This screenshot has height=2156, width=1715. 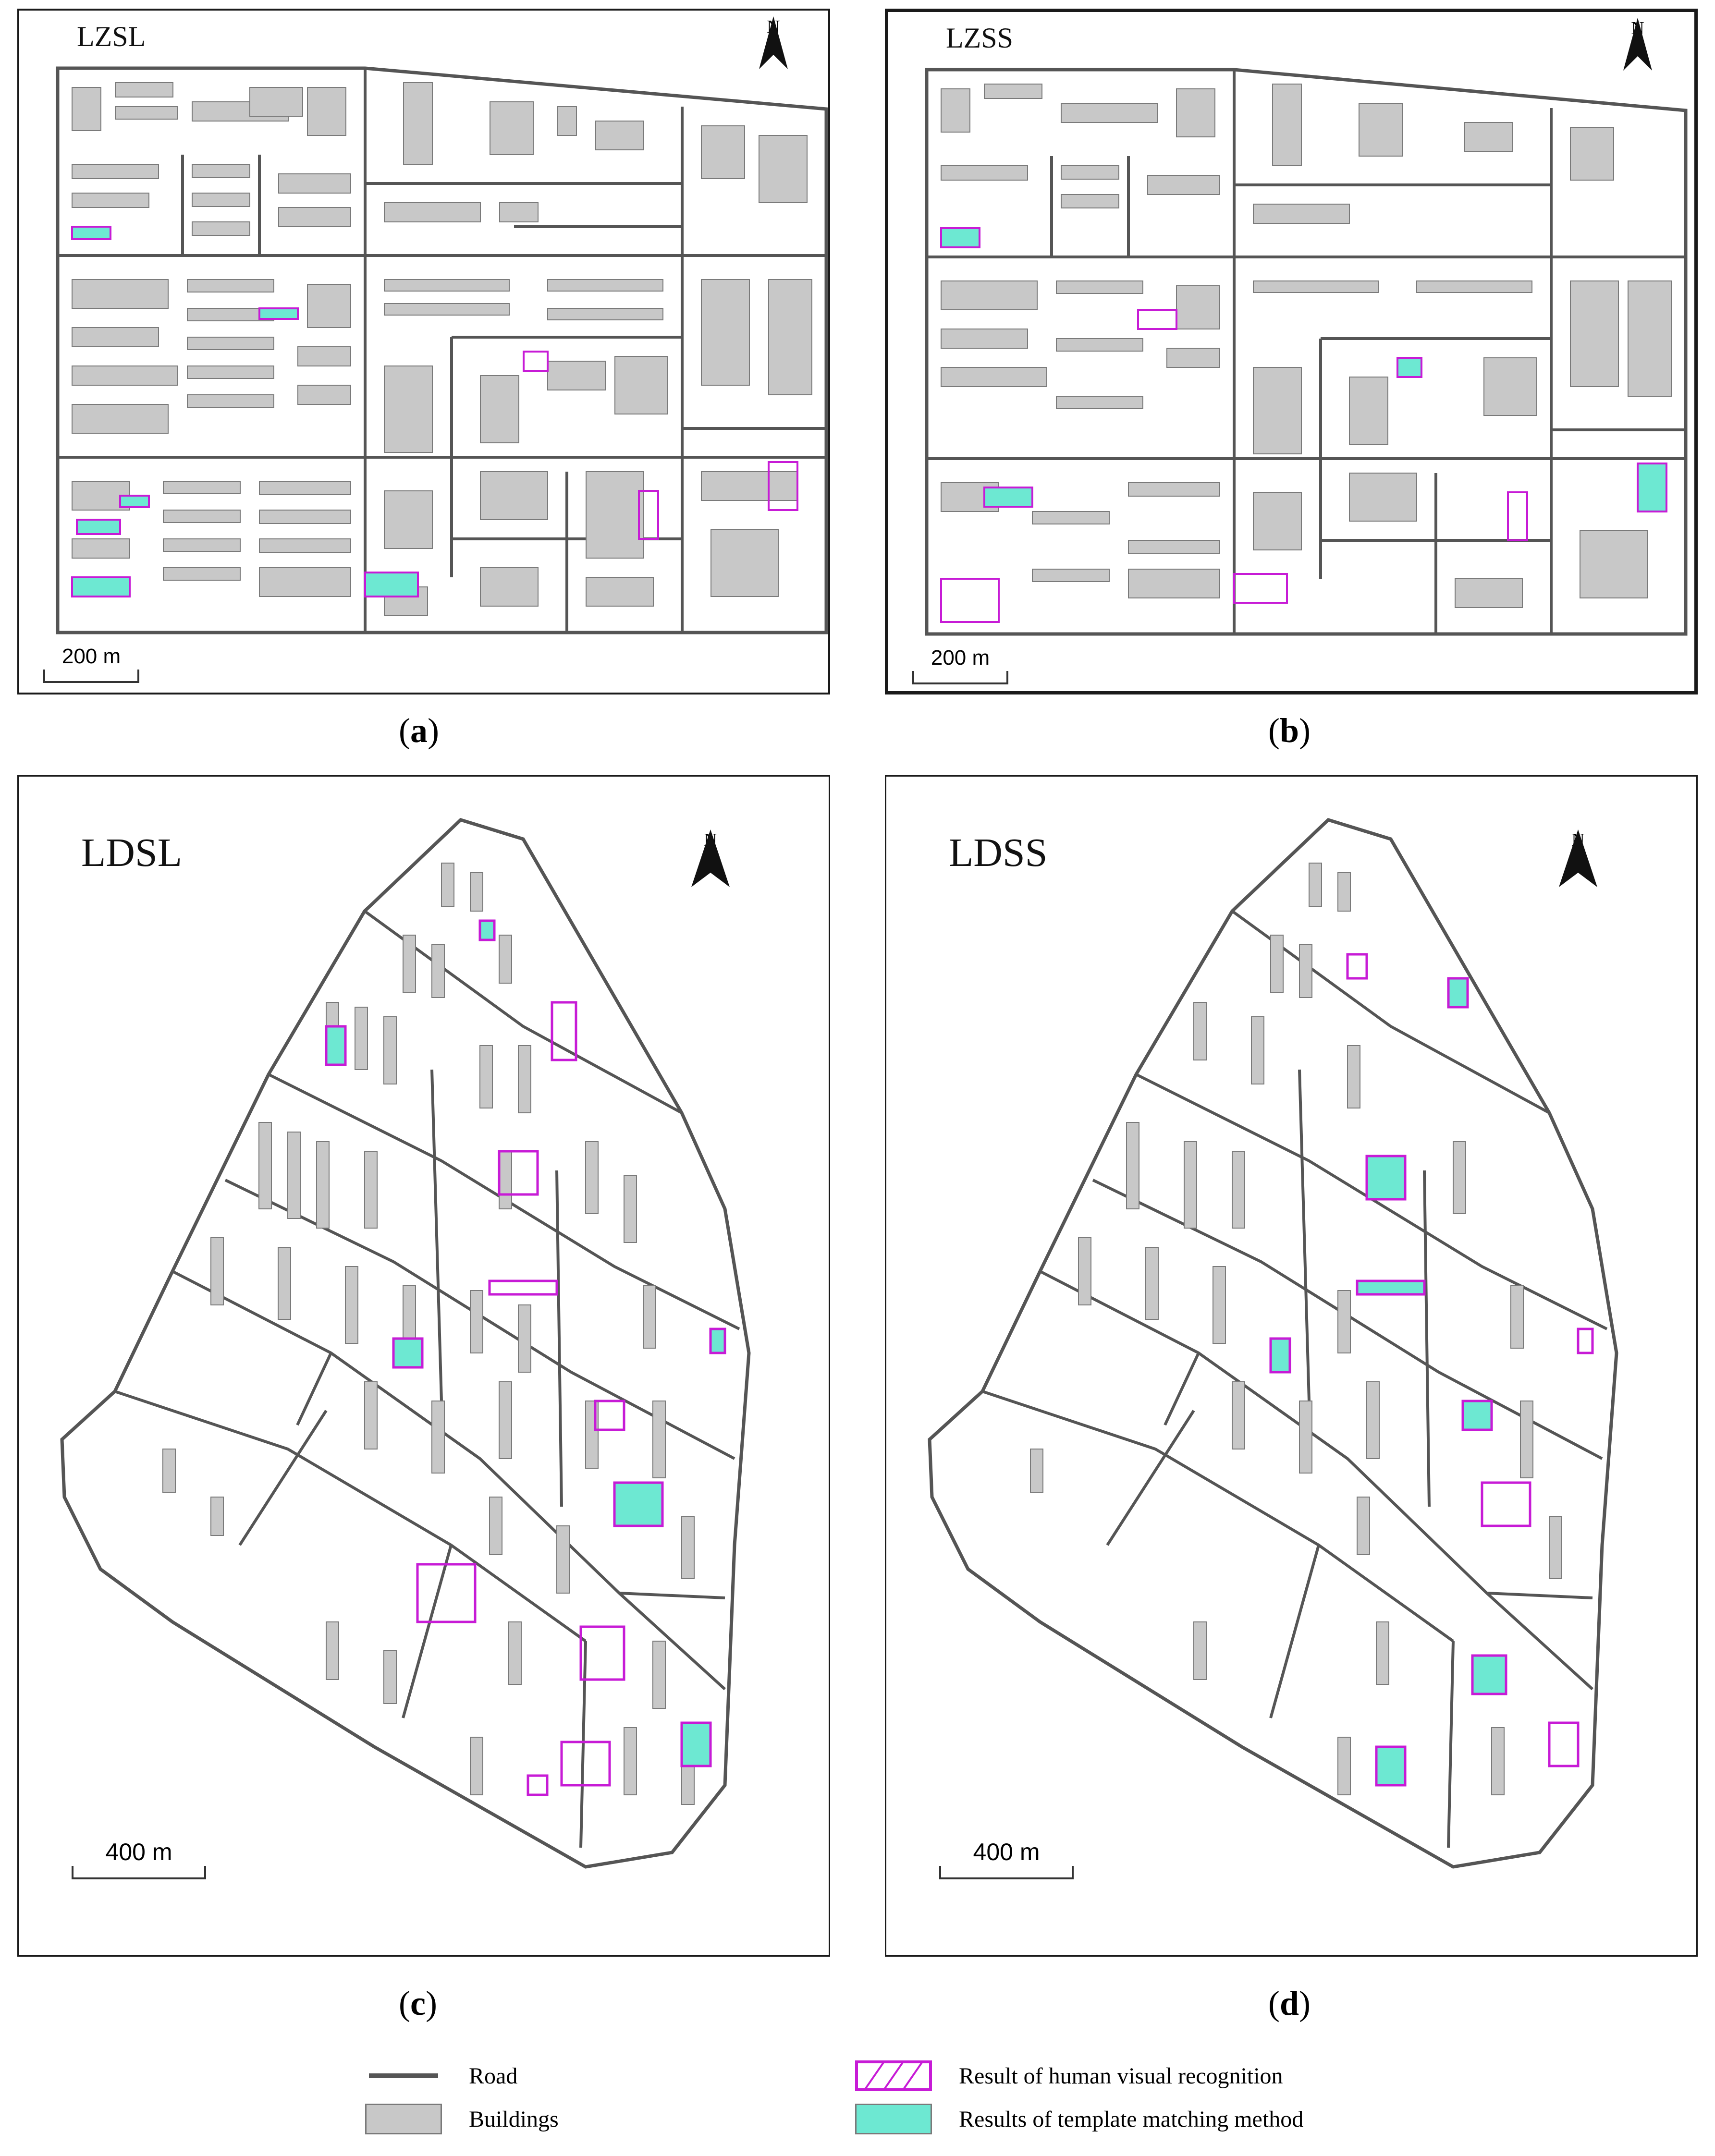 I want to click on caption-letter: d, so click(x=1289, y=2003).